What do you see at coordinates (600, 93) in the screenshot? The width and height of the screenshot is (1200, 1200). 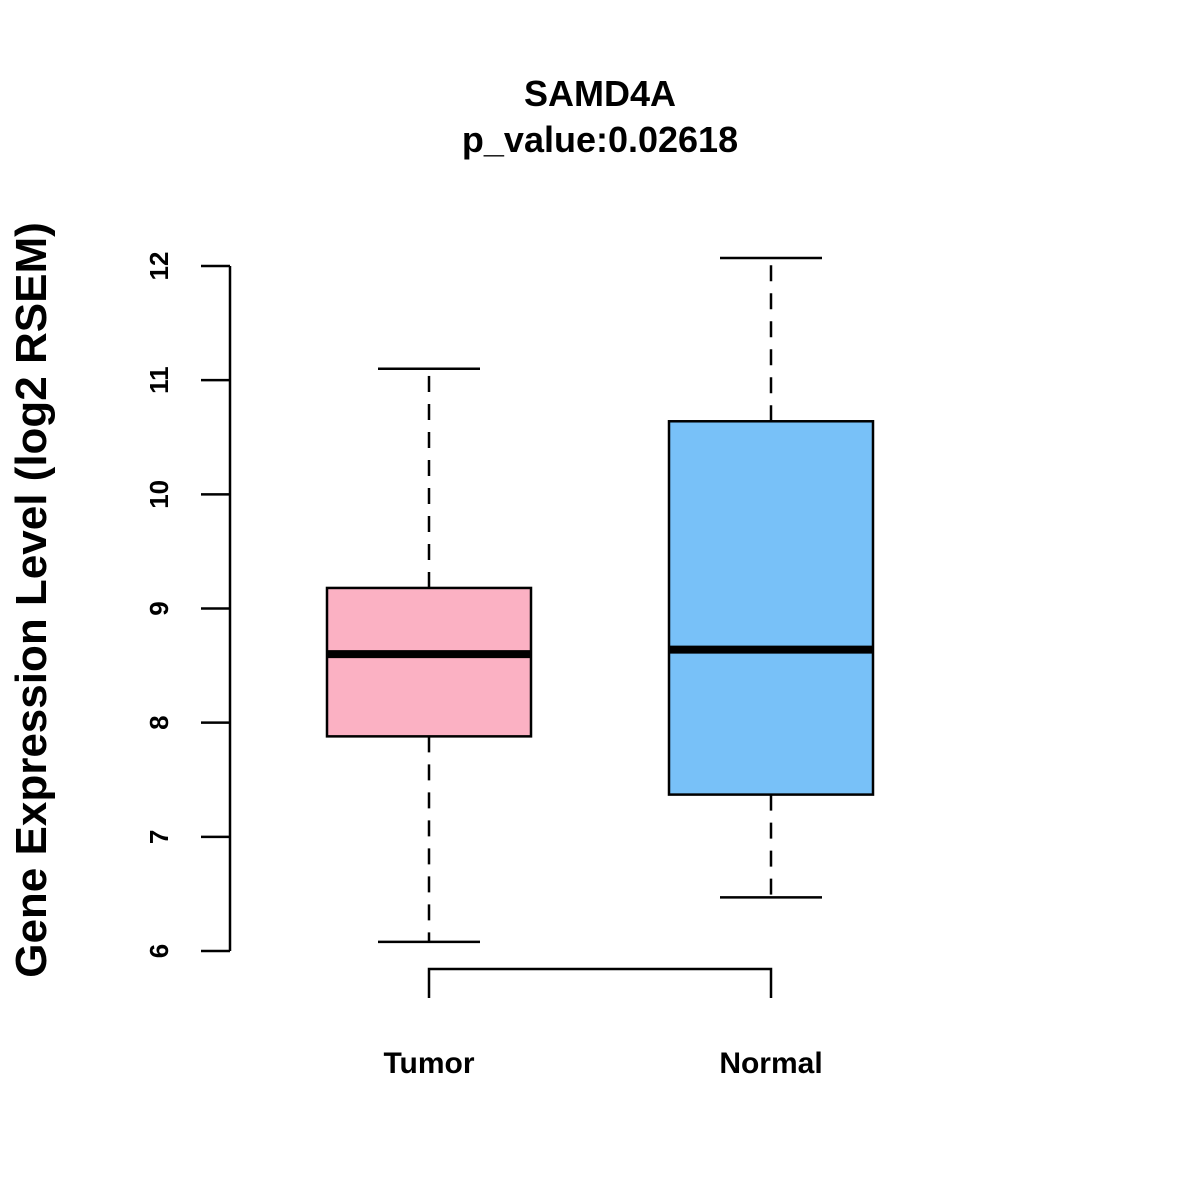 I see `chart-title: SAMD4A` at bounding box center [600, 93].